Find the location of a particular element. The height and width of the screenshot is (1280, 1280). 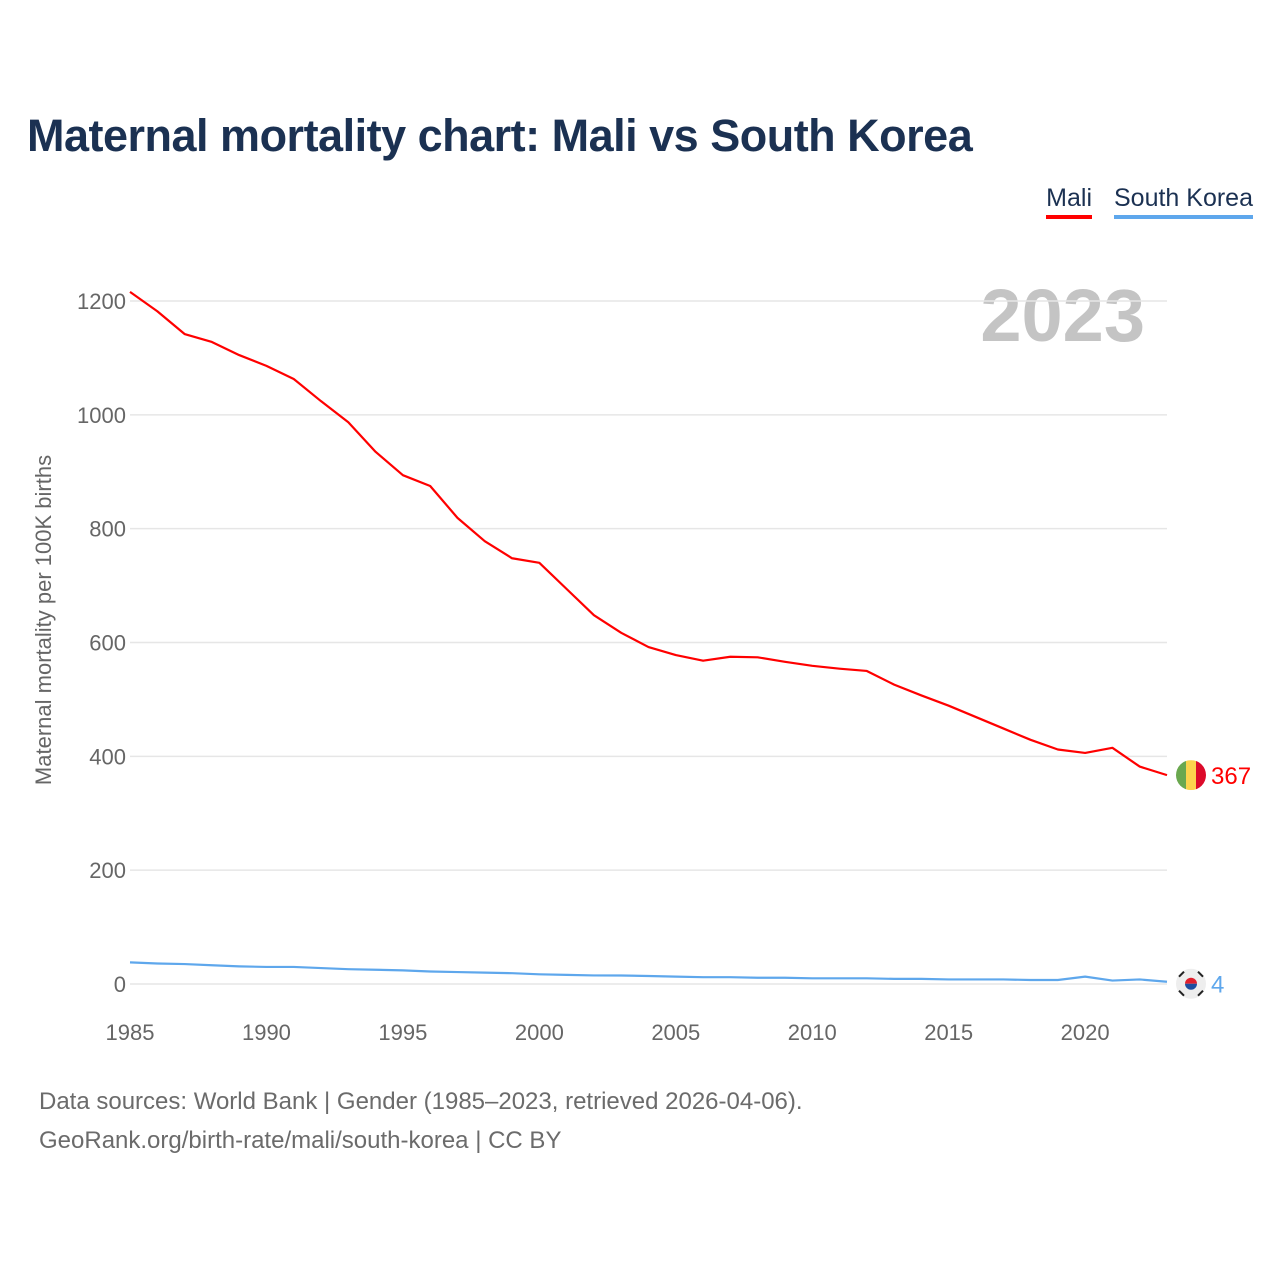

y-tick-label: 0 is located at coordinates (120, 984).